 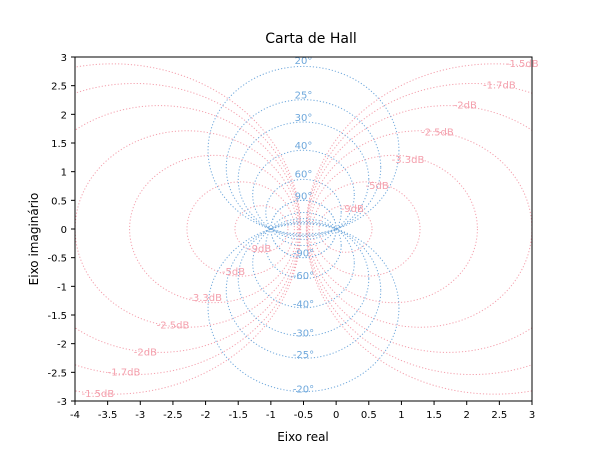 What do you see at coordinates (303, 390) in the screenshot?
I see `phase-label: -20°` at bounding box center [303, 390].